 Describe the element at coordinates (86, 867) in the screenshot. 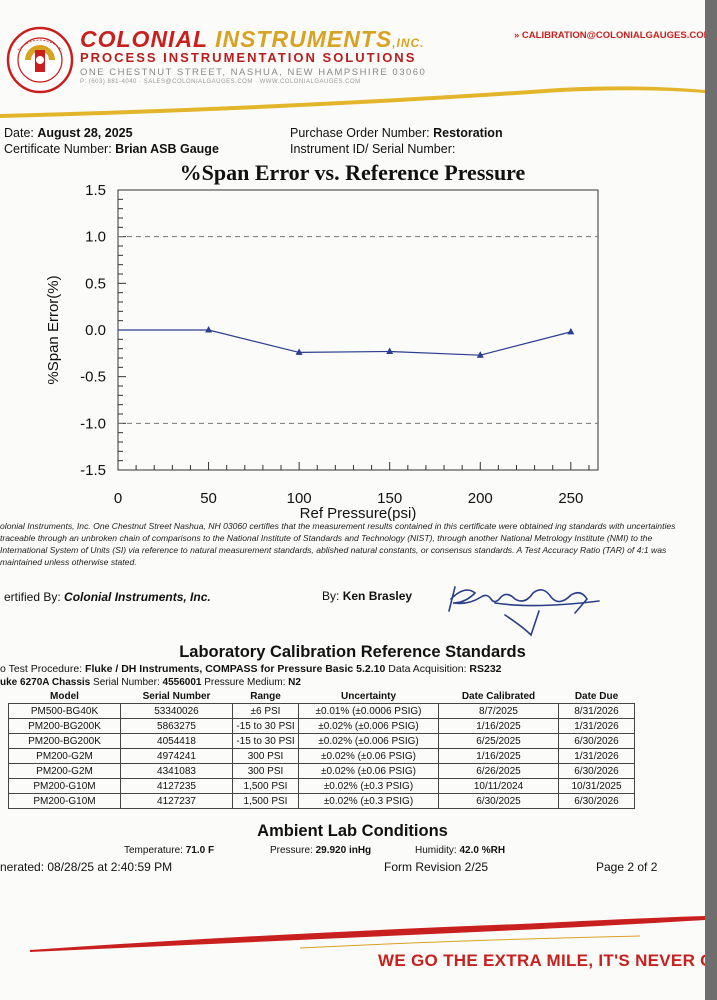

I see `generated-timestamp: nerated: 08/28/25 at 2:40:59 PM` at that location.